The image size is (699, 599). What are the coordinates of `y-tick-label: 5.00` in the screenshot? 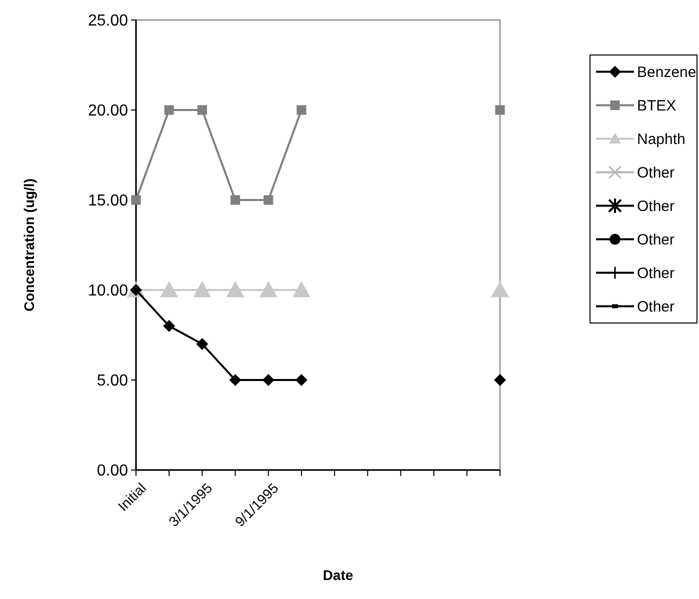 It's located at (112, 381).